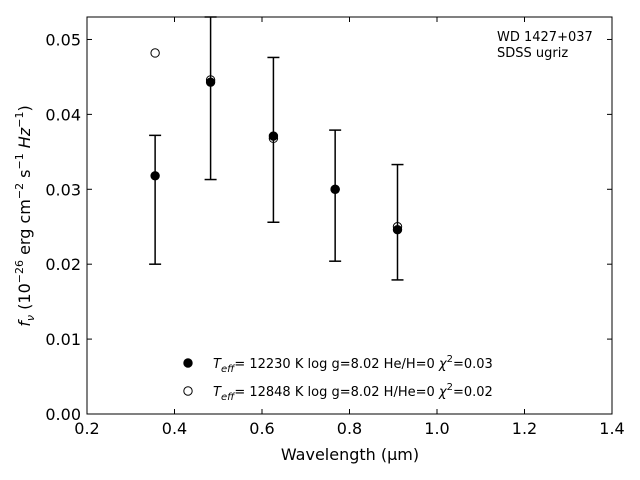 The height and width of the screenshot is (480, 640). What do you see at coordinates (188, 391) in the screenshot?
I see `legend-marker-open` at bounding box center [188, 391].